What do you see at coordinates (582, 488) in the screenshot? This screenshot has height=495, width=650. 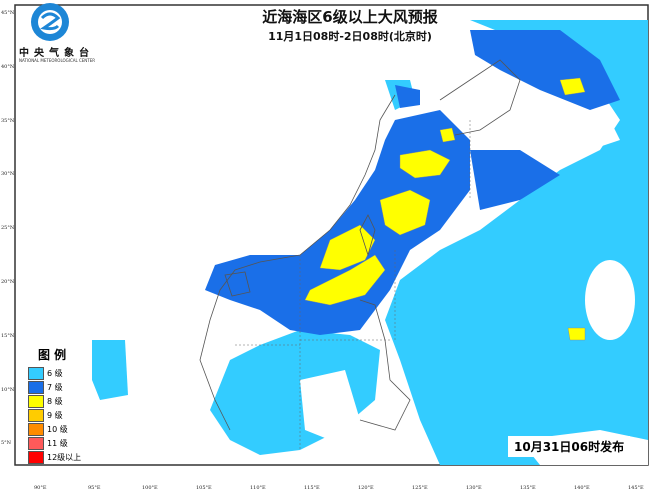 I see `lon-label: 140°E` at bounding box center [582, 488].